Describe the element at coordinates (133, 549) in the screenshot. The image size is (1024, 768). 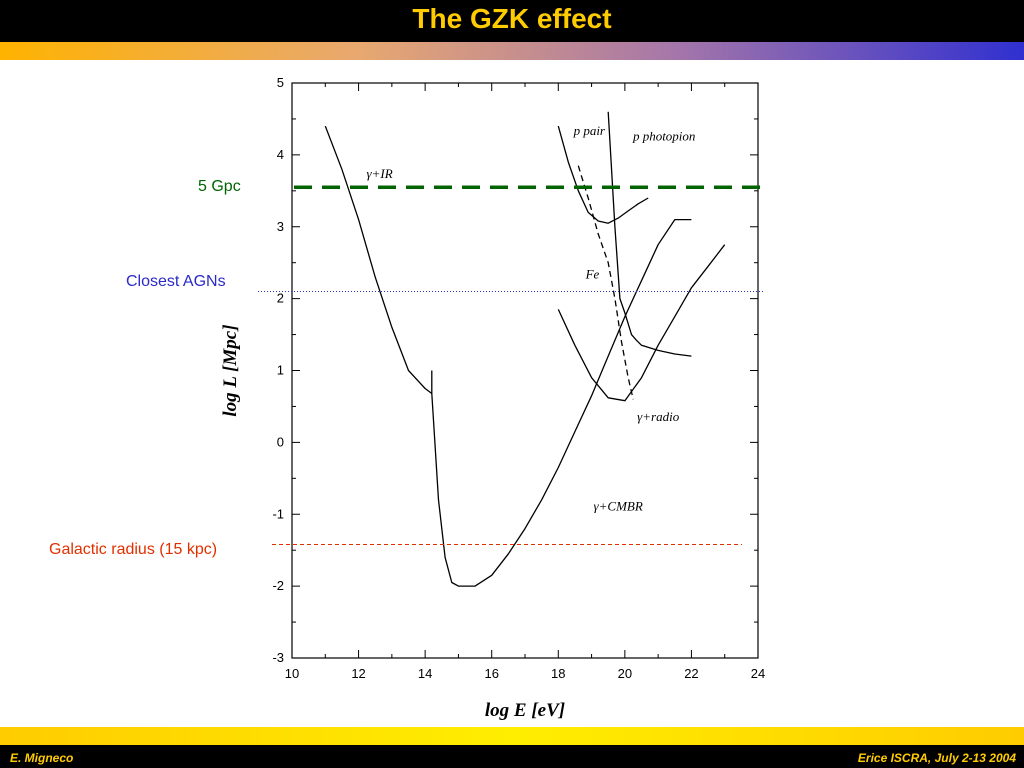
I see `label-galactic-radius: Galactic radius (15 kpc)` at that location.